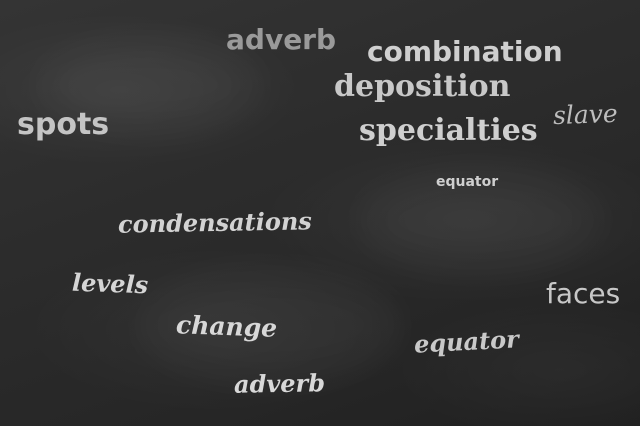 Image resolution: width=640 pixels, height=426 pixels. I want to click on word-adverb-top: adverb, so click(281, 39).